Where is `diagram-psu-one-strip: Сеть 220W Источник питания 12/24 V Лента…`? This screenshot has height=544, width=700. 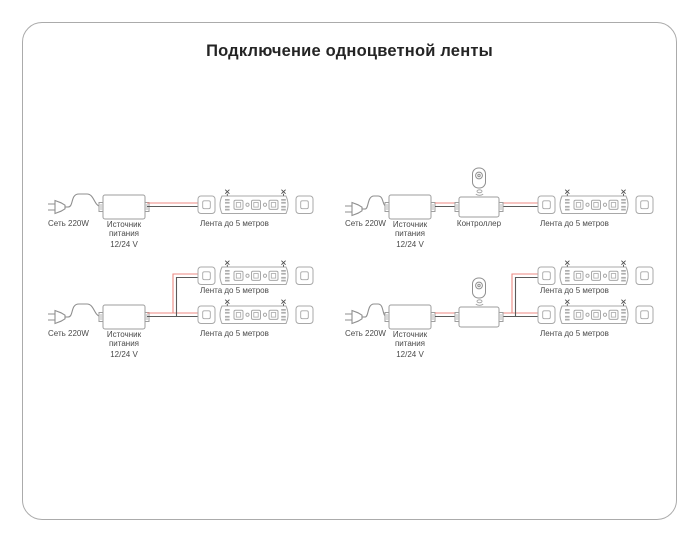 diagram-psu-one-strip: Сеть 220W Источник питания 12/24 V Лента… is located at coordinates (180, 219).